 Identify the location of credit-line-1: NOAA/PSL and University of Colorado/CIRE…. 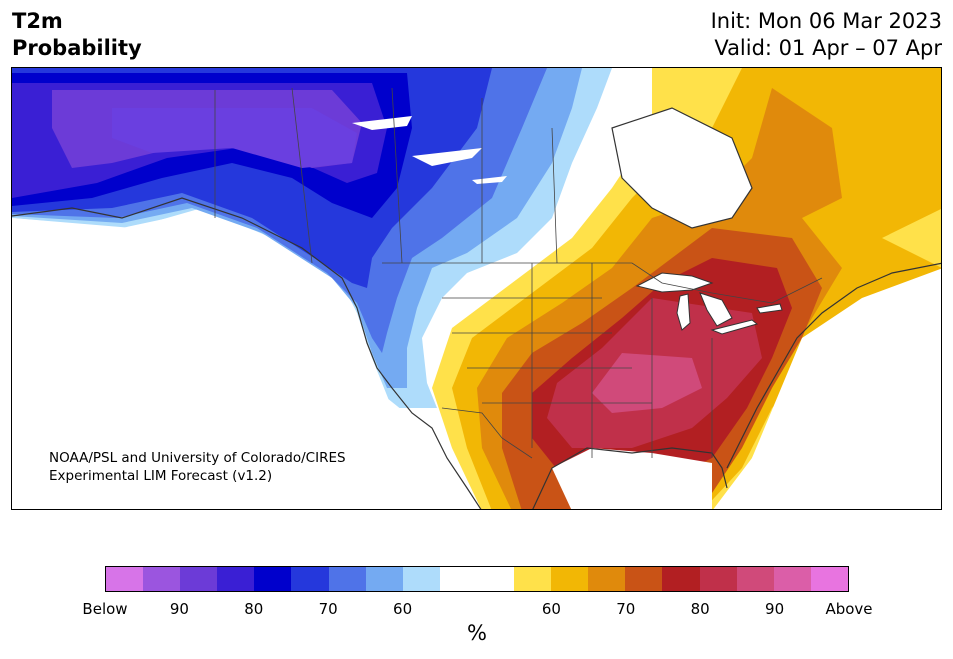
(197, 458).